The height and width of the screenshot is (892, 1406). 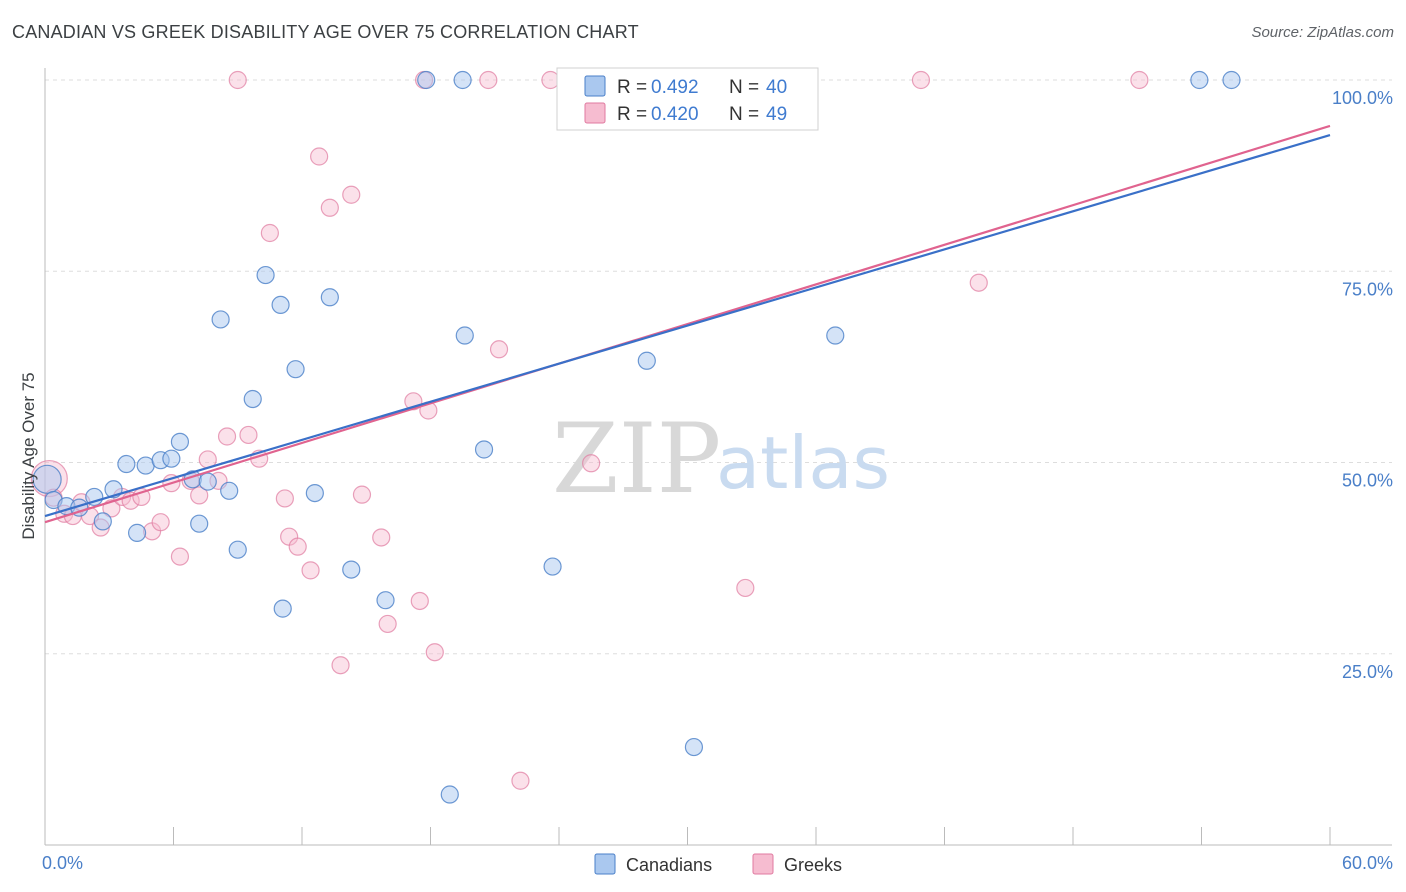 What do you see at coordinates (675, 114) in the screenshot?
I see `legend-r-greeks: 0.420` at bounding box center [675, 114].